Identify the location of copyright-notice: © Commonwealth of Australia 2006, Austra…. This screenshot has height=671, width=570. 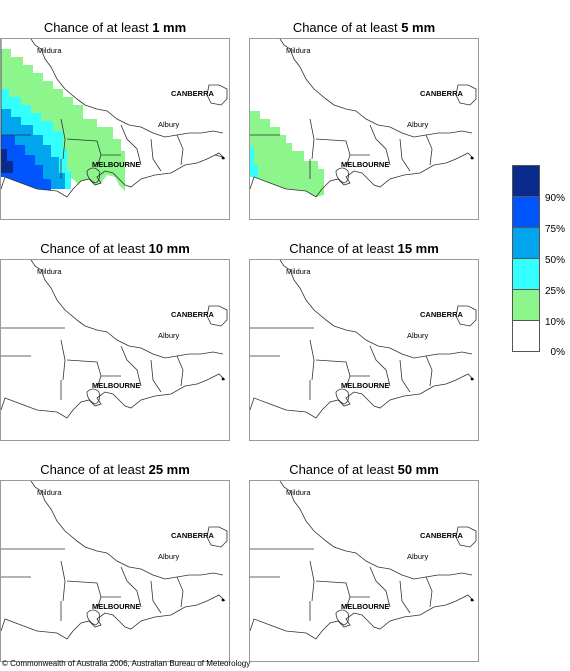
(126, 663).